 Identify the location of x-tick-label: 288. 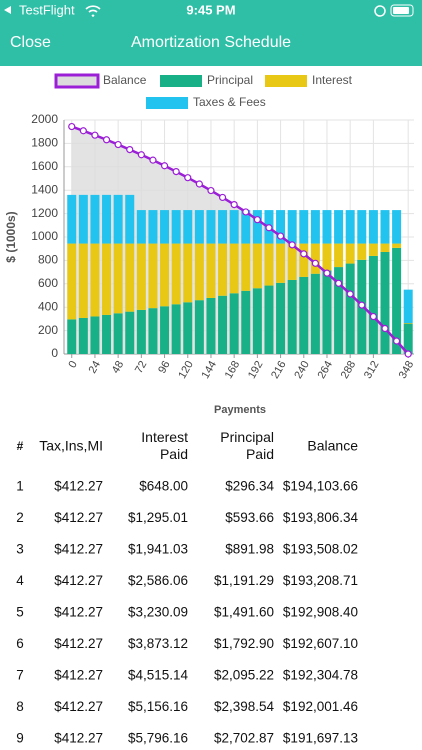
(349, 370).